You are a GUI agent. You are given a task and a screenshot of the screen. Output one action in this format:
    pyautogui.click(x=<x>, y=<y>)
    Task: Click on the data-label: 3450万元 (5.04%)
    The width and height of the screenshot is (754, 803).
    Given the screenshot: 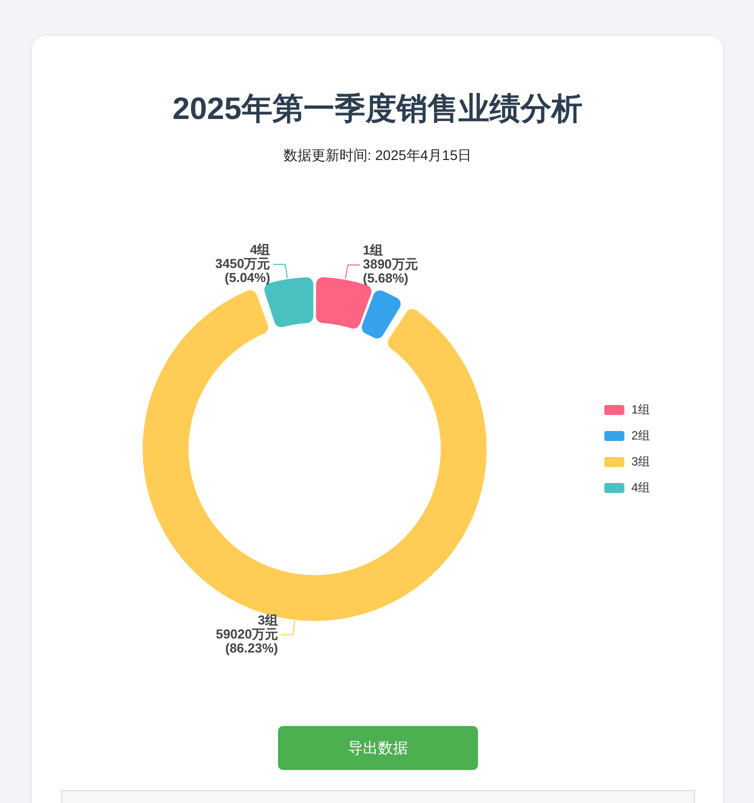 What is the action you would take?
    pyautogui.click(x=242, y=270)
    